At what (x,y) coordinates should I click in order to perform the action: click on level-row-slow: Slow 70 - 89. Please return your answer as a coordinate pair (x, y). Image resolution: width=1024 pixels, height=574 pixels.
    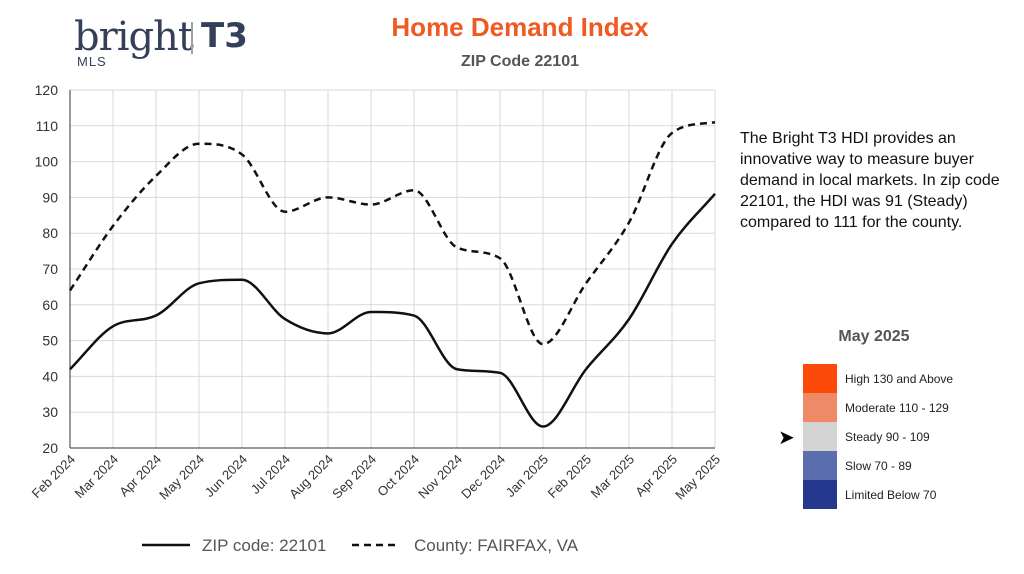
    Looking at the image, I should click on (893, 465).